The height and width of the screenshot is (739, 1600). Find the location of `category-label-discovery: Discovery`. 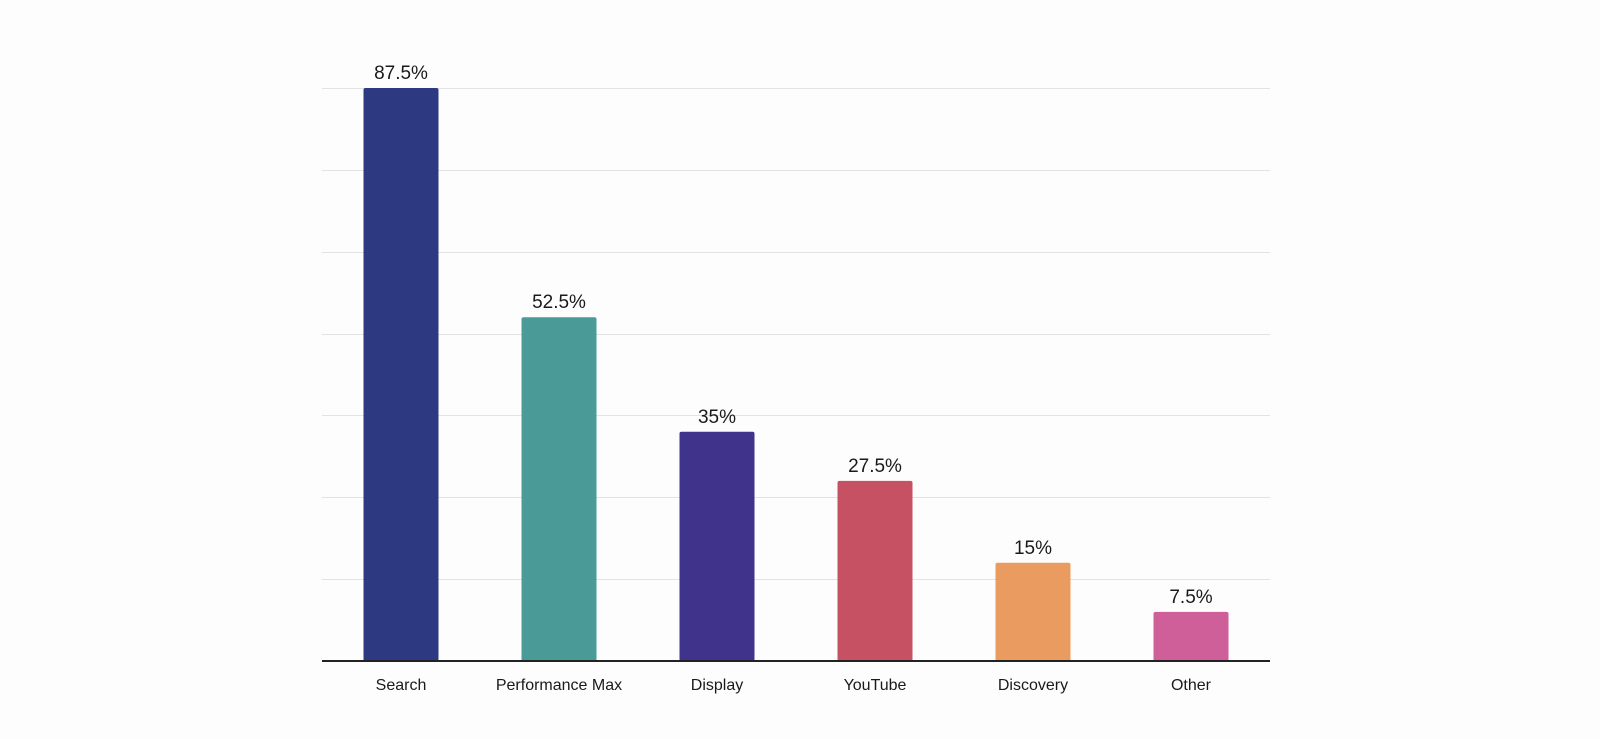

category-label-discovery: Discovery is located at coordinates (1033, 685).